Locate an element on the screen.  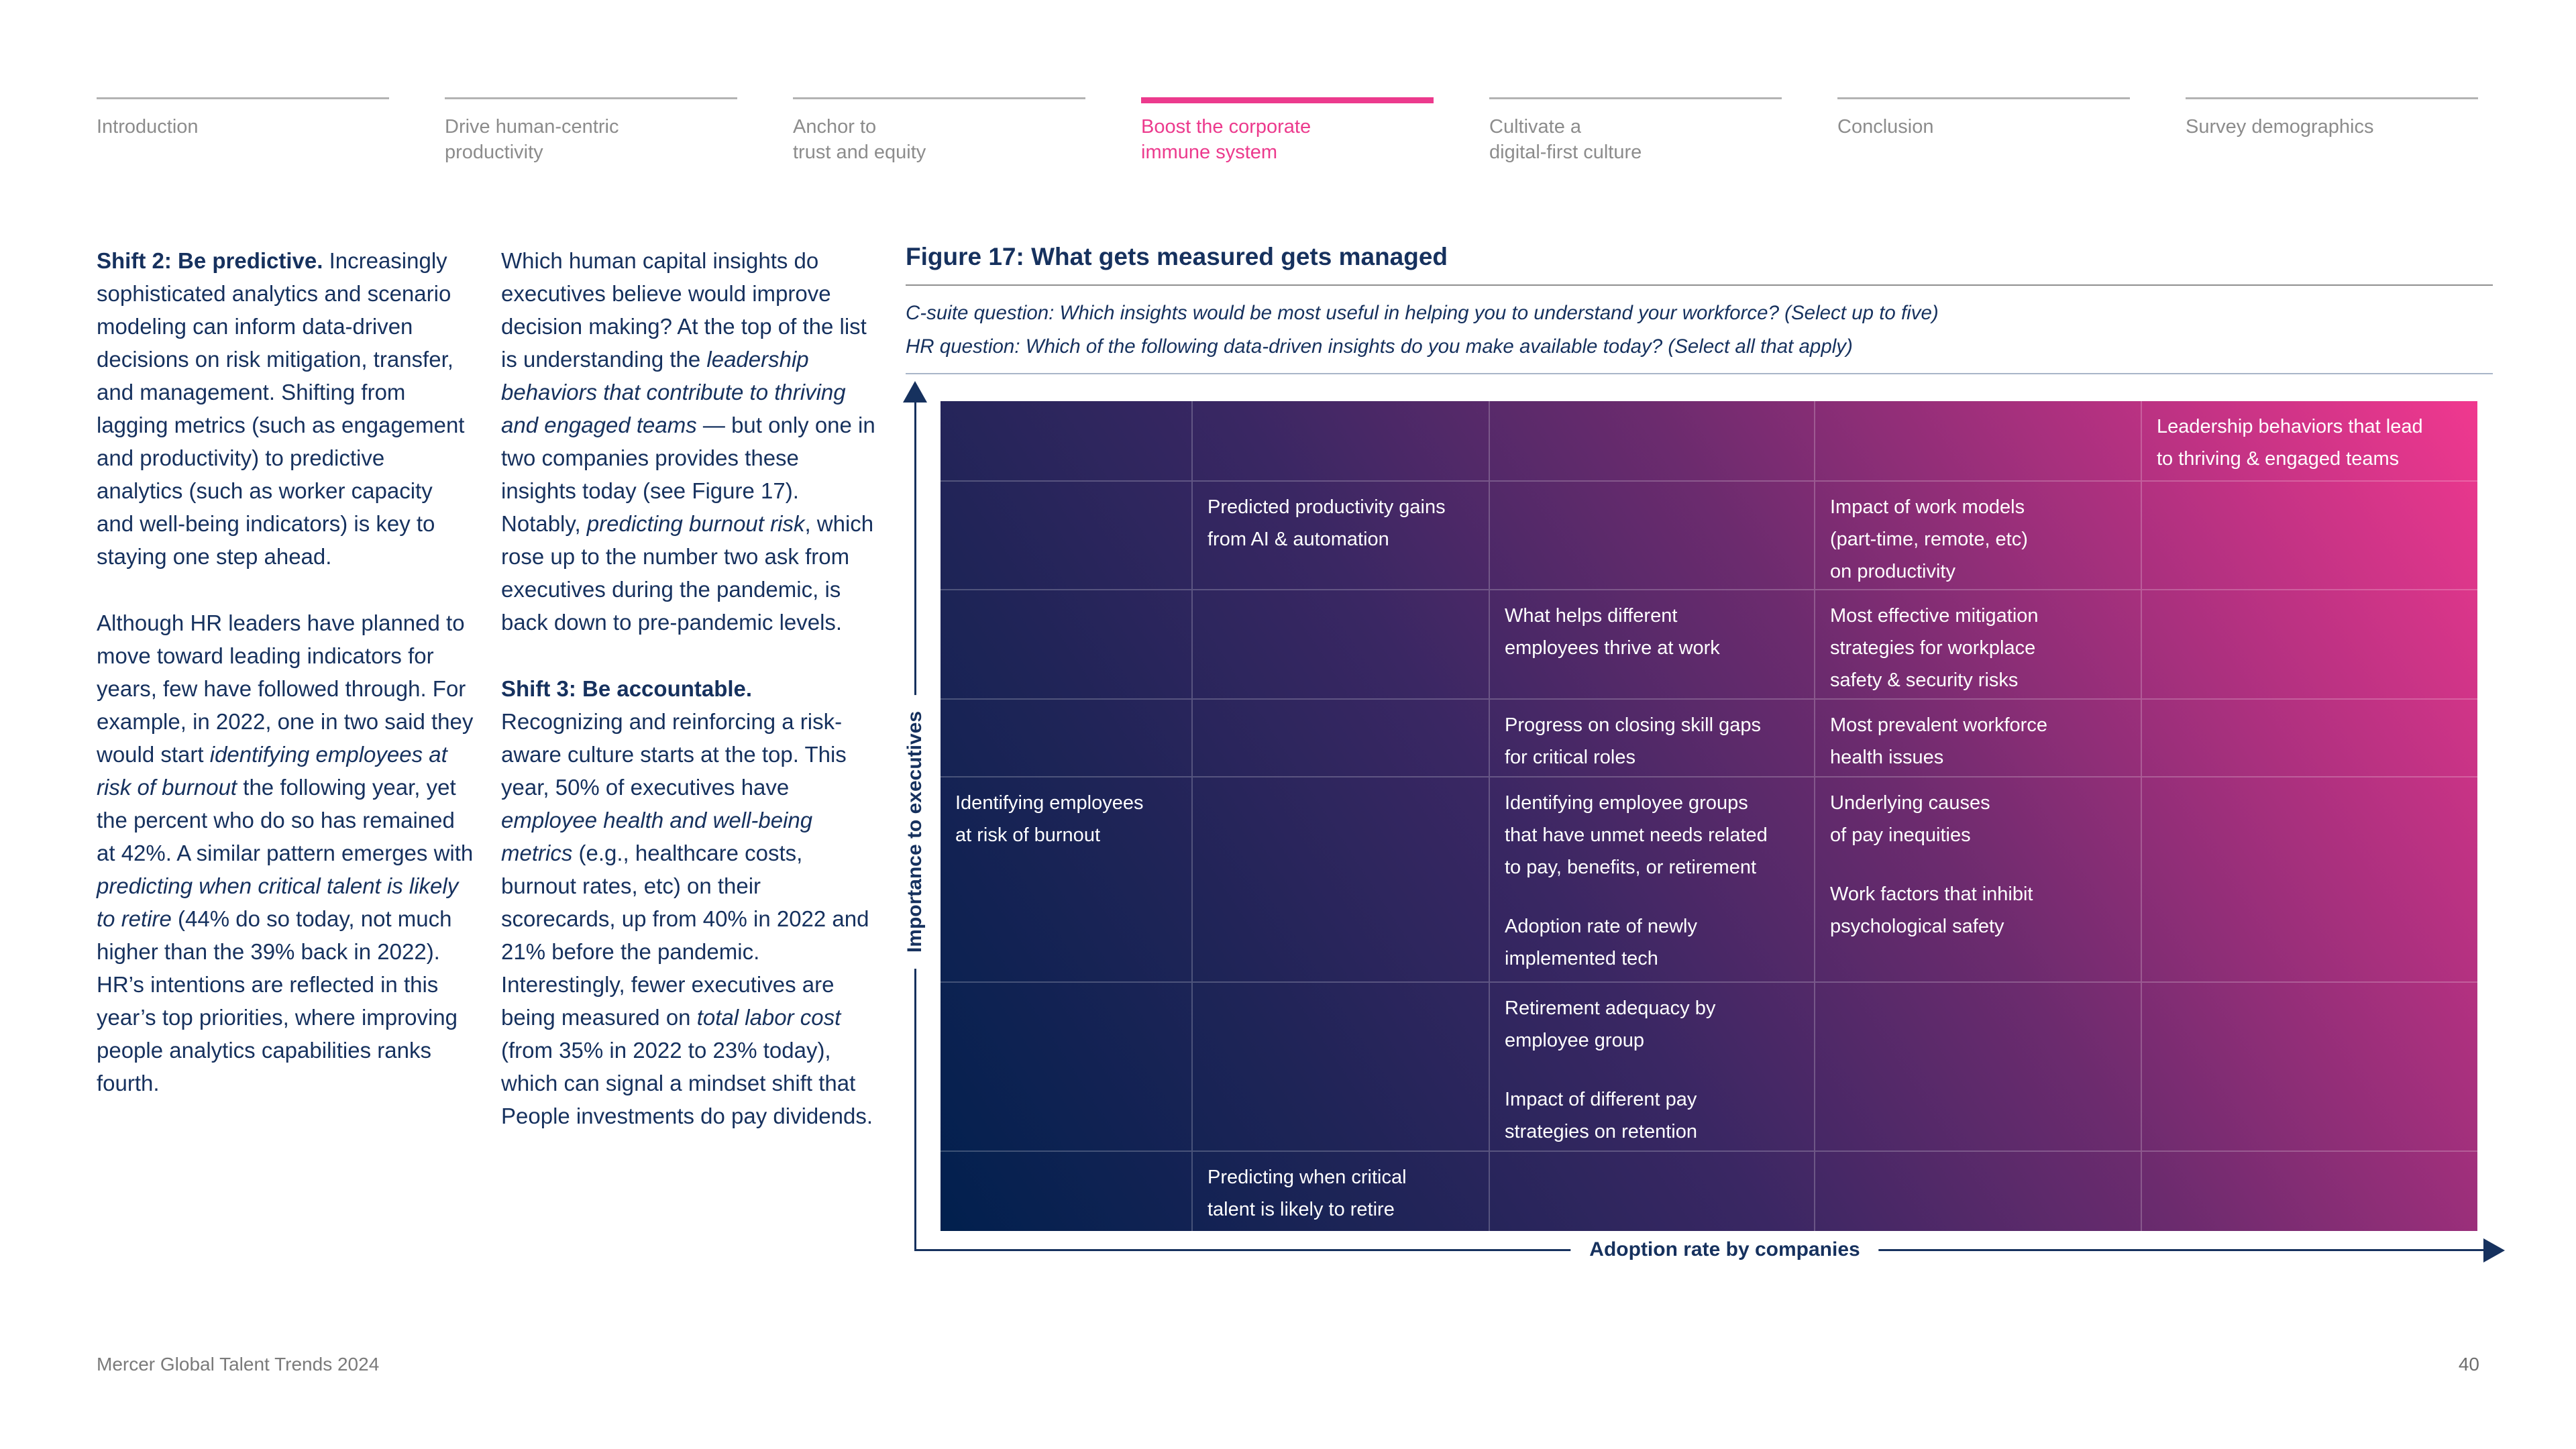
nav-tab: Drive human-centric productivity is located at coordinates (591, 131).